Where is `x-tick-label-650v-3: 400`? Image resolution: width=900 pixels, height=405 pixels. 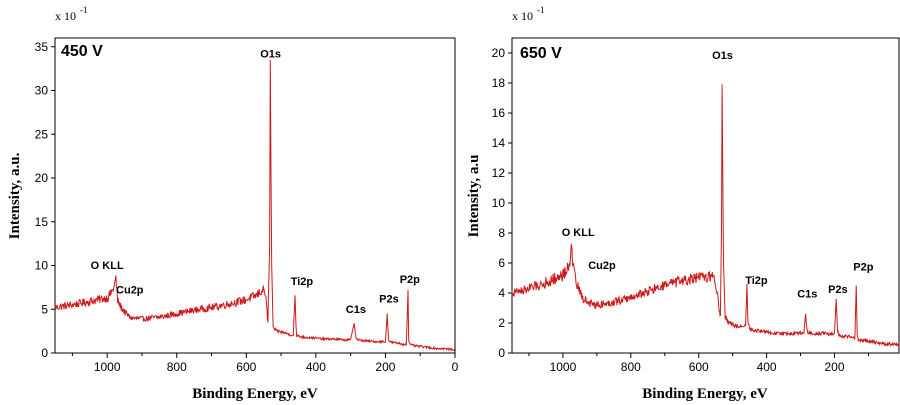
x-tick-label-650v-3: 400 is located at coordinates (767, 367).